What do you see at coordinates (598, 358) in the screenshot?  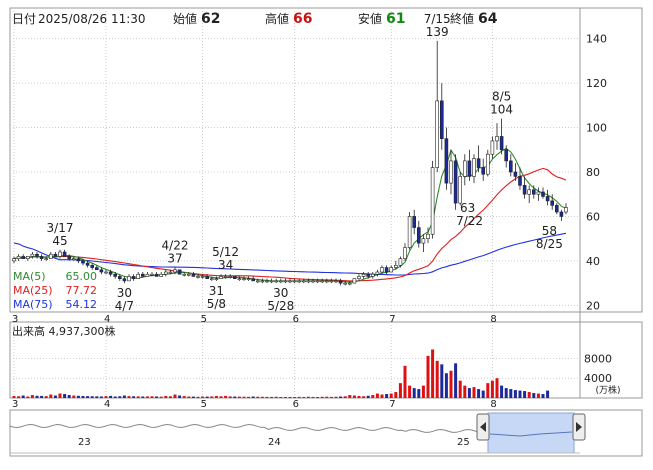 I see `volume-tick-label: 8000` at bounding box center [598, 358].